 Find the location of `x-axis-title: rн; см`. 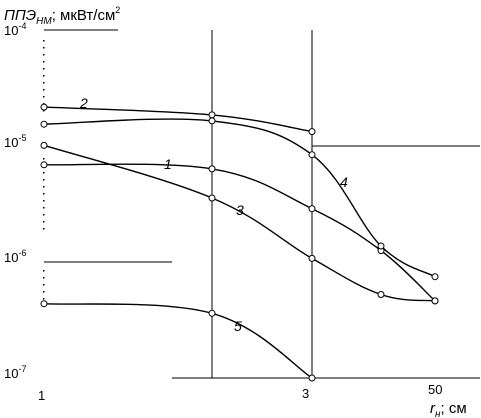

x-axis-title: rн; см is located at coordinates (448, 409).